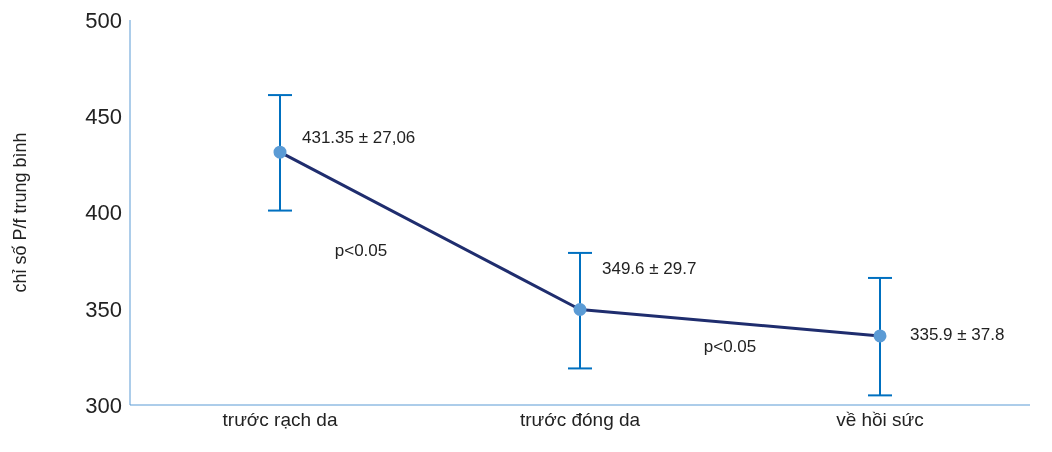 This screenshot has width=1052, height=452. I want to click on data-label: 349.6 ± 29.7, so click(649, 268).